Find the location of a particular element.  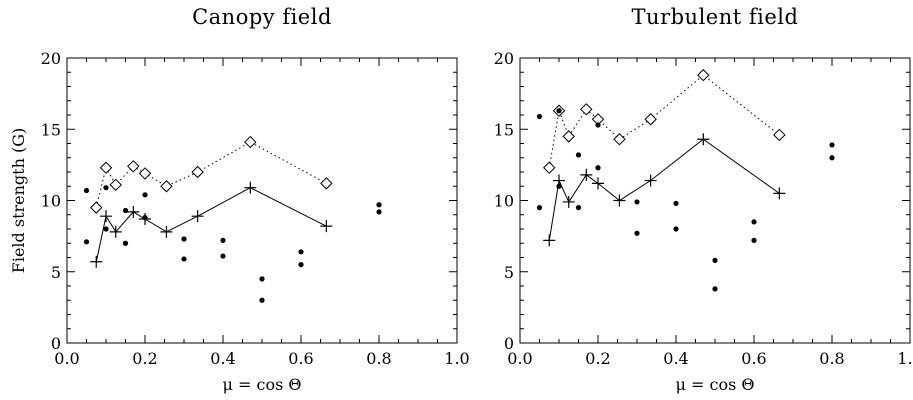

turbulent-xtick-label: 1.0 is located at coordinates (905, 358).